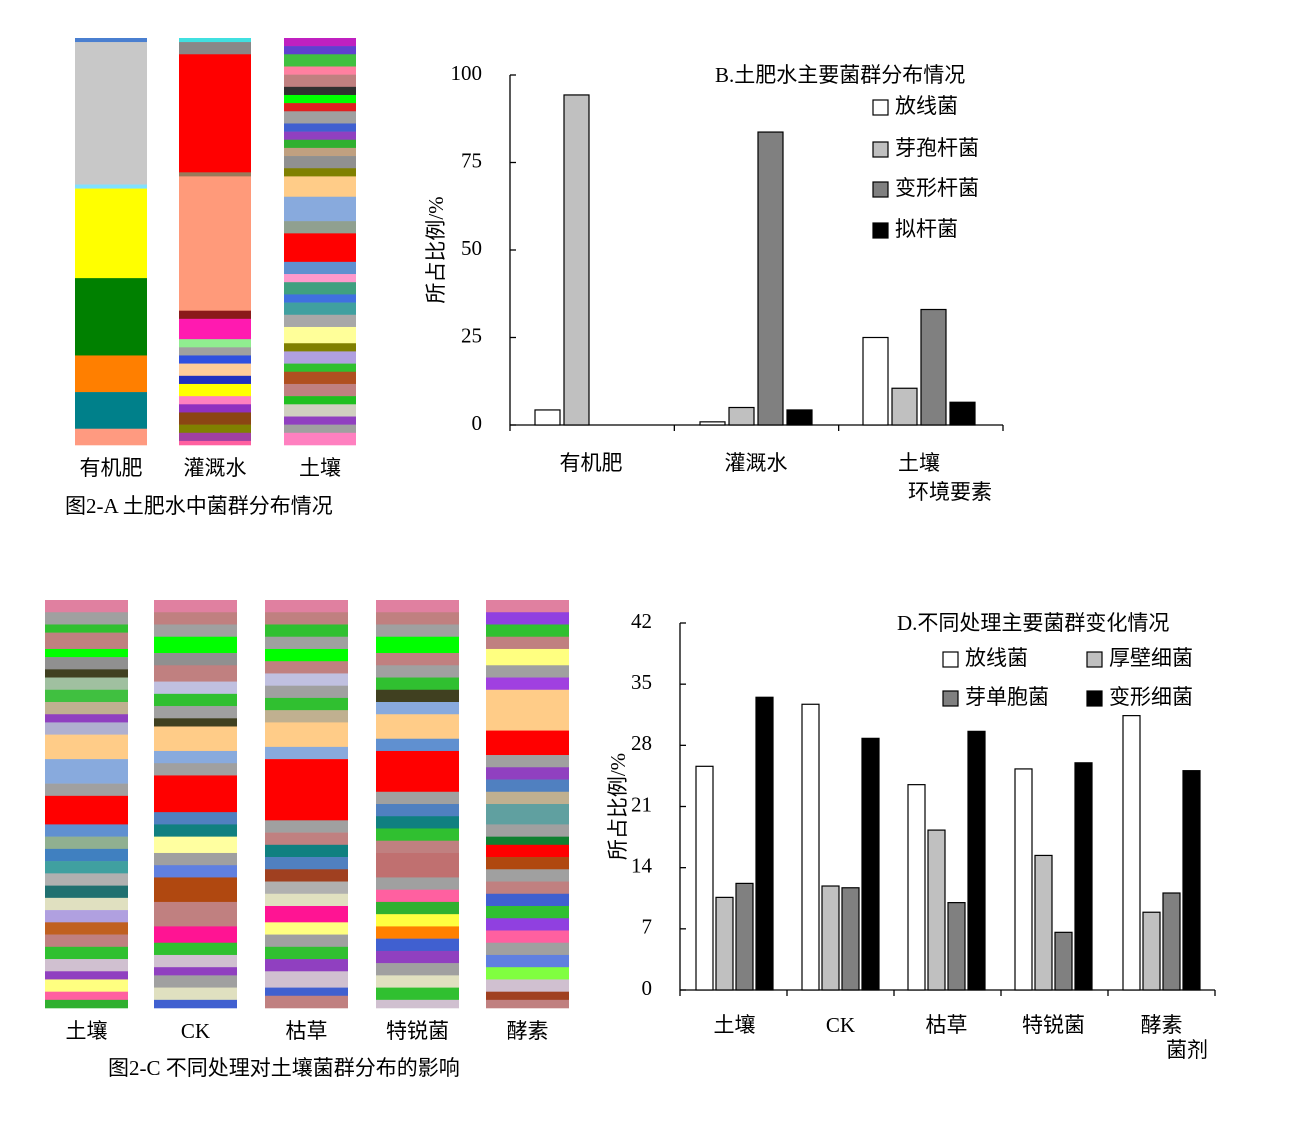 The image size is (1304, 1128). Describe the element at coordinates (591, 463) in the screenshot. I see `category-label: 有机肥` at that location.